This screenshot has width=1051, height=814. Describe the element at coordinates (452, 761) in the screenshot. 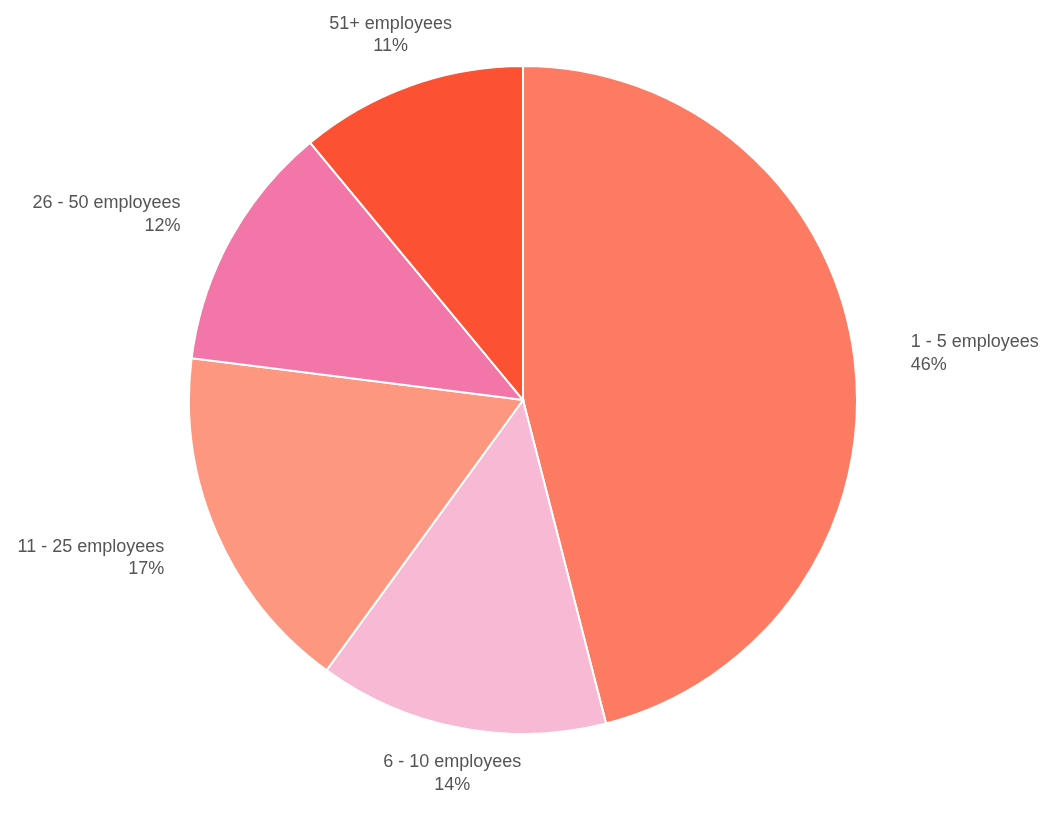

I see `slice-label: 6 - 10 employees` at that location.